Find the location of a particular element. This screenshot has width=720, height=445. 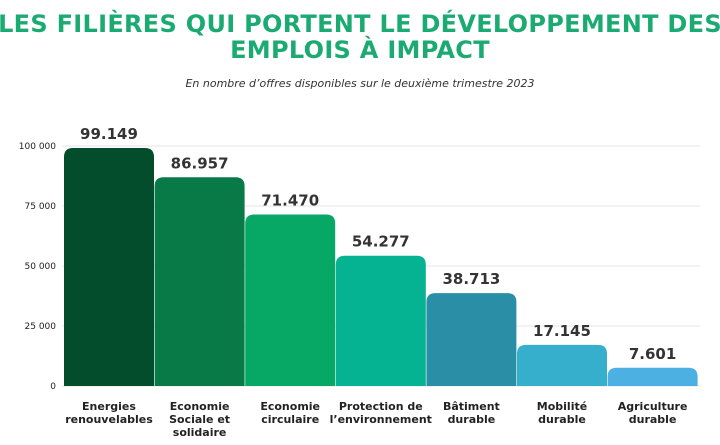

bar-value-label: 86.957 is located at coordinates (200, 163).